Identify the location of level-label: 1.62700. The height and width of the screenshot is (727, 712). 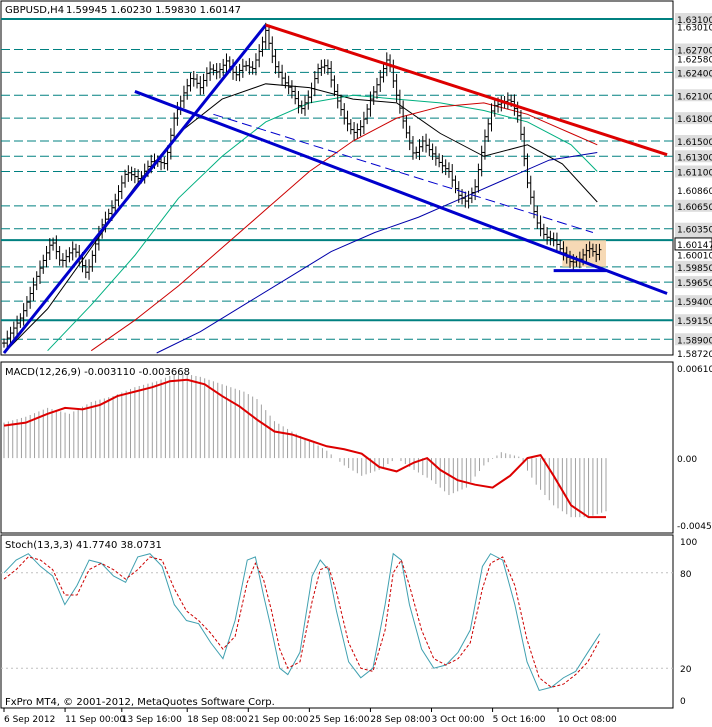
(694, 52).